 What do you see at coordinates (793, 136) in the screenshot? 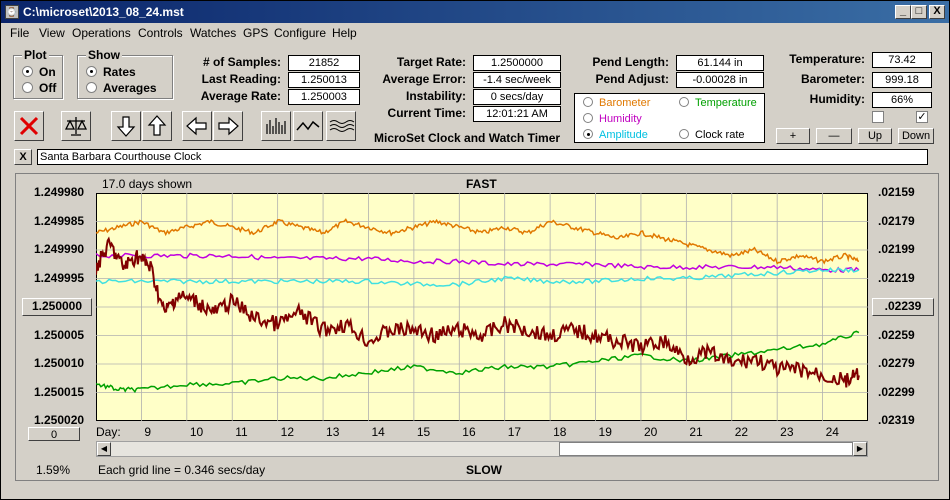
I see `plus-button: +` at bounding box center [793, 136].